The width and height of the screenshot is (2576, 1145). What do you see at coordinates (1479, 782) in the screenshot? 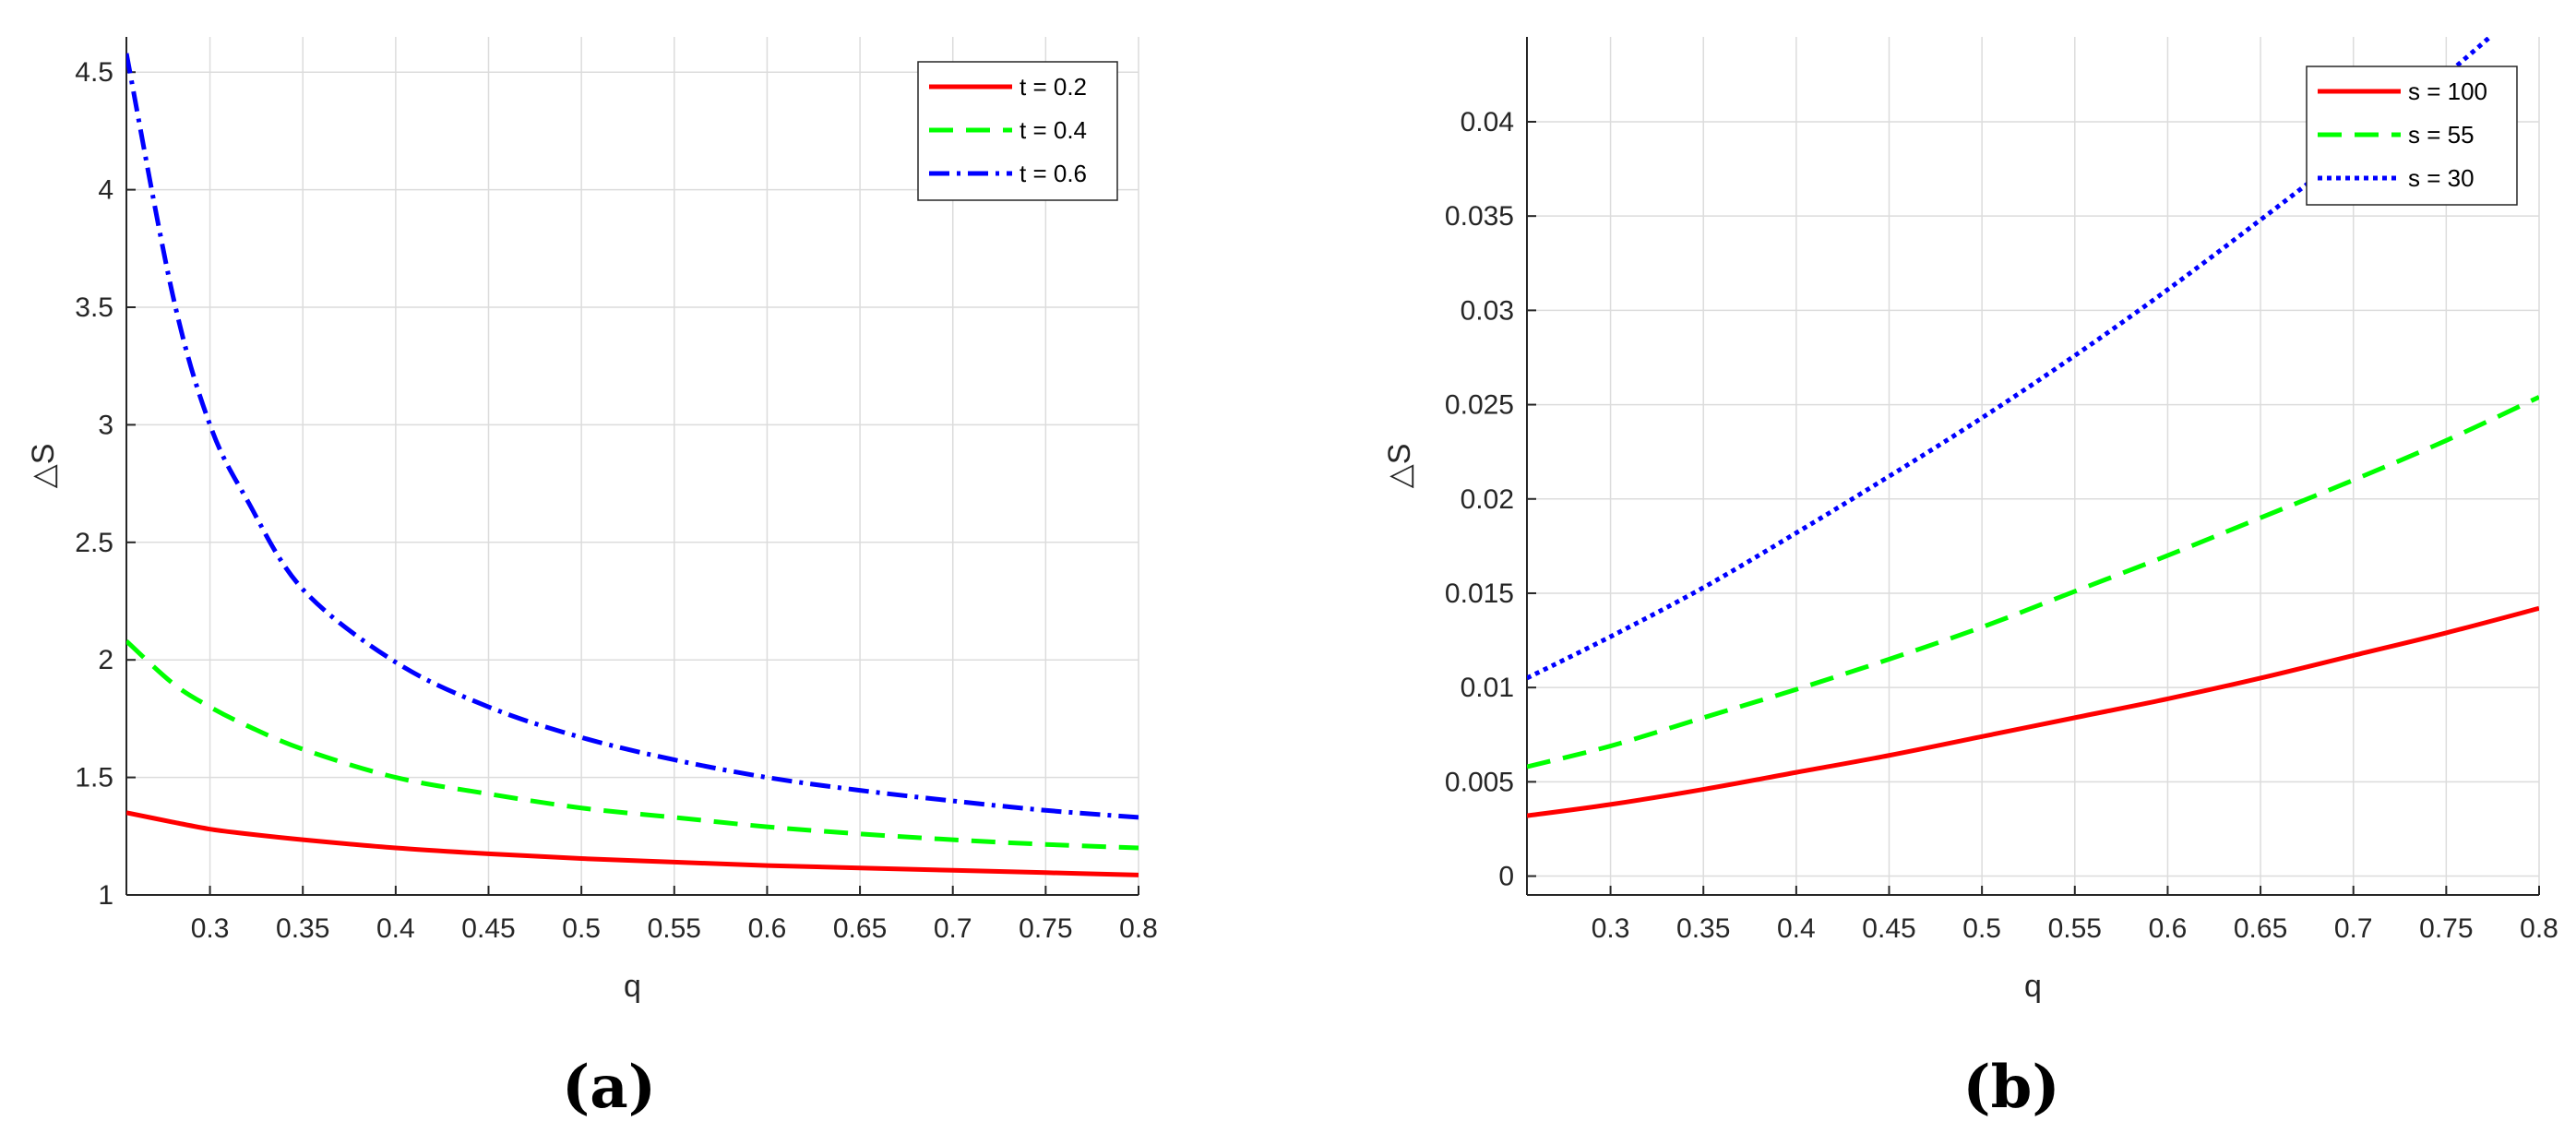
I see `y-tick-label: 0.005` at bounding box center [1479, 782].